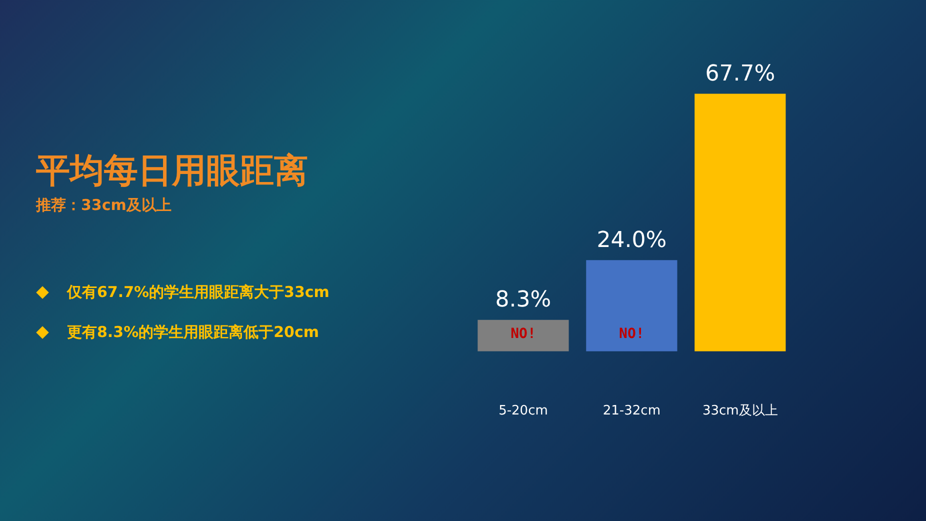 This screenshot has height=521, width=926. What do you see at coordinates (740, 73) in the screenshot?
I see `data-label: 67.7%` at bounding box center [740, 73].